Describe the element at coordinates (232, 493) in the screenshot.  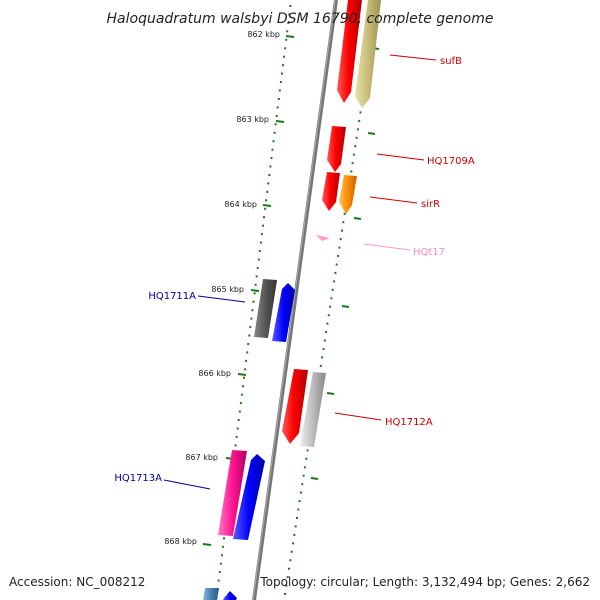
I see `gene-feature-magenta` at that location.